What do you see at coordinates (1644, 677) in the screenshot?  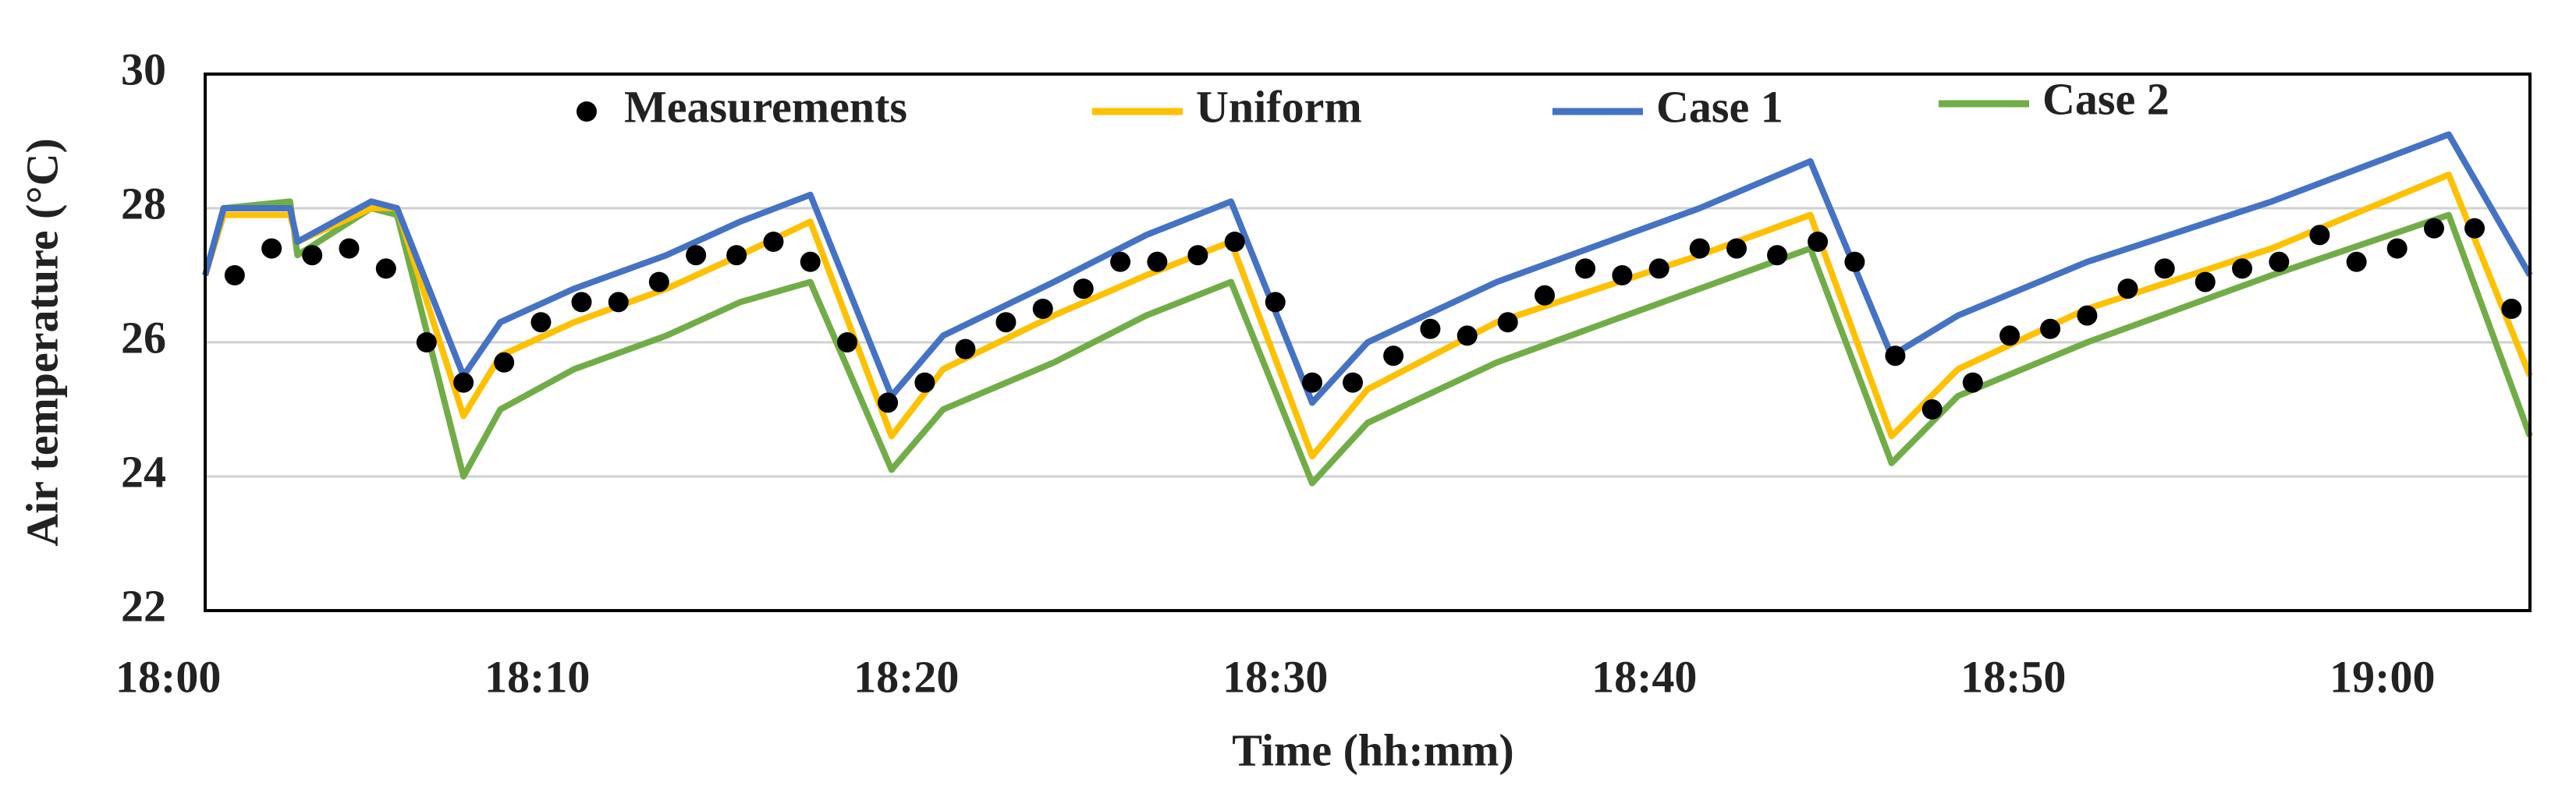 I see `x-tick-label: 18:40` at bounding box center [1644, 677].